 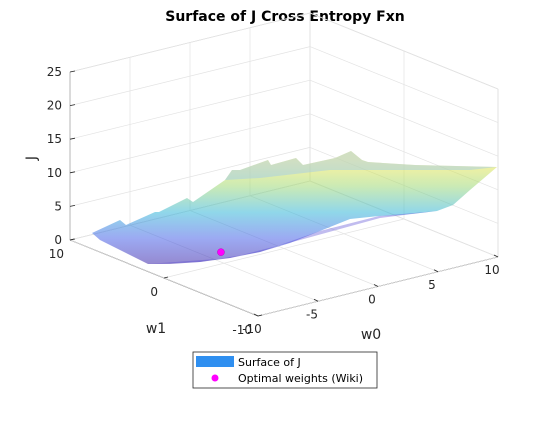 I want to click on z-tick-label: 25, so click(x=54, y=72).